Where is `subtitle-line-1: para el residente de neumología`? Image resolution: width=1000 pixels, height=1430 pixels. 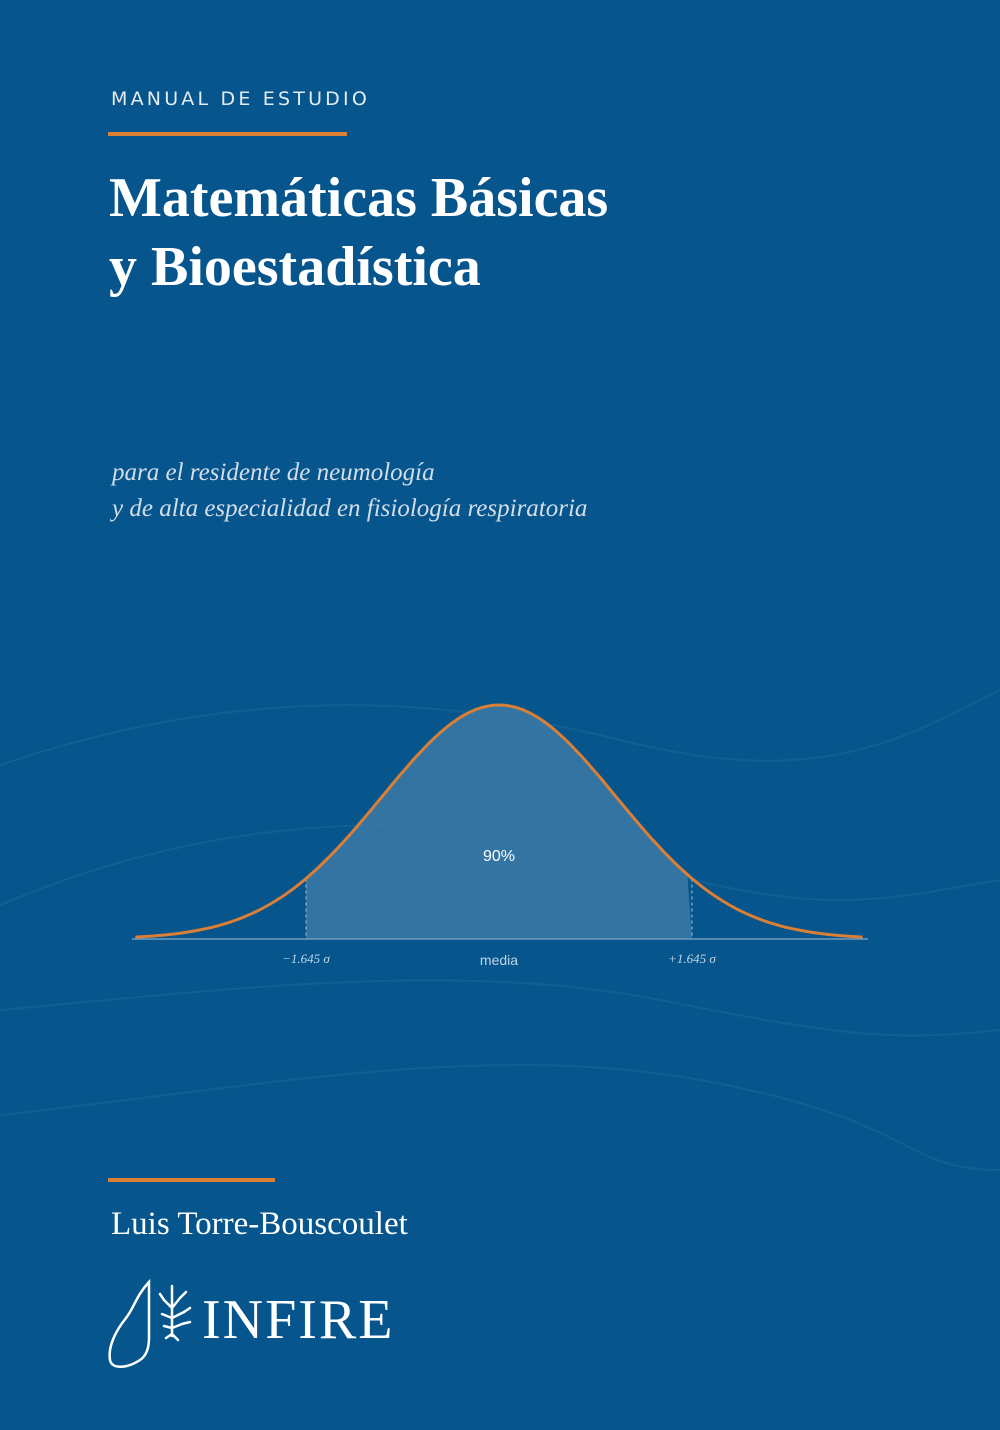
subtitle-line-1: para el residente de neumología is located at coordinates (273, 472).